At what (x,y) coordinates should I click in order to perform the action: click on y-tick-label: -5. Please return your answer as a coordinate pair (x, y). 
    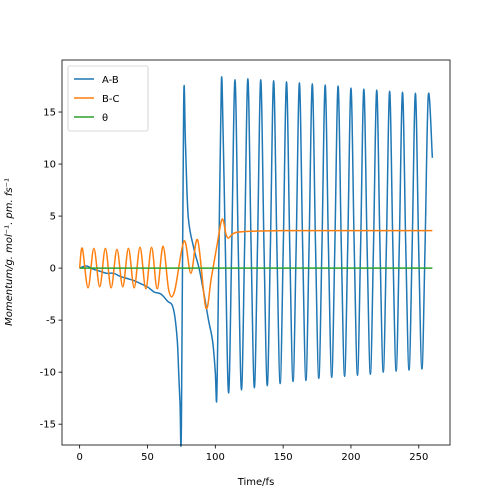
    Looking at the image, I should click on (51, 321).